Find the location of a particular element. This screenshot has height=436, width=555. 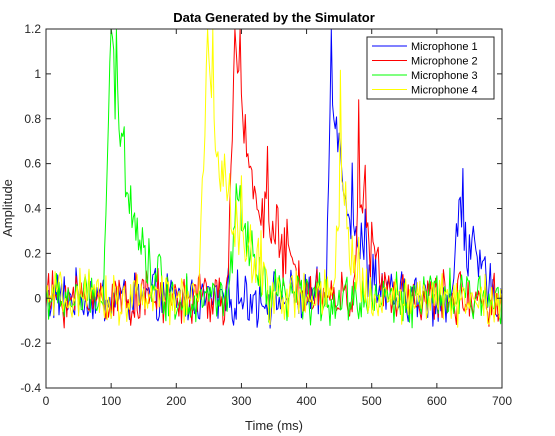

y-tick-label: 0 is located at coordinates (37, 298).